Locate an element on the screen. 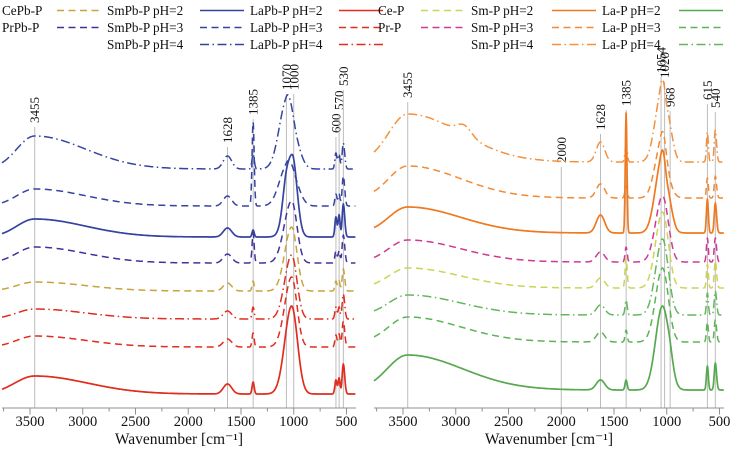 The height and width of the screenshot is (453, 744). legend-item: La-P pH=4 is located at coordinates (663, 44).